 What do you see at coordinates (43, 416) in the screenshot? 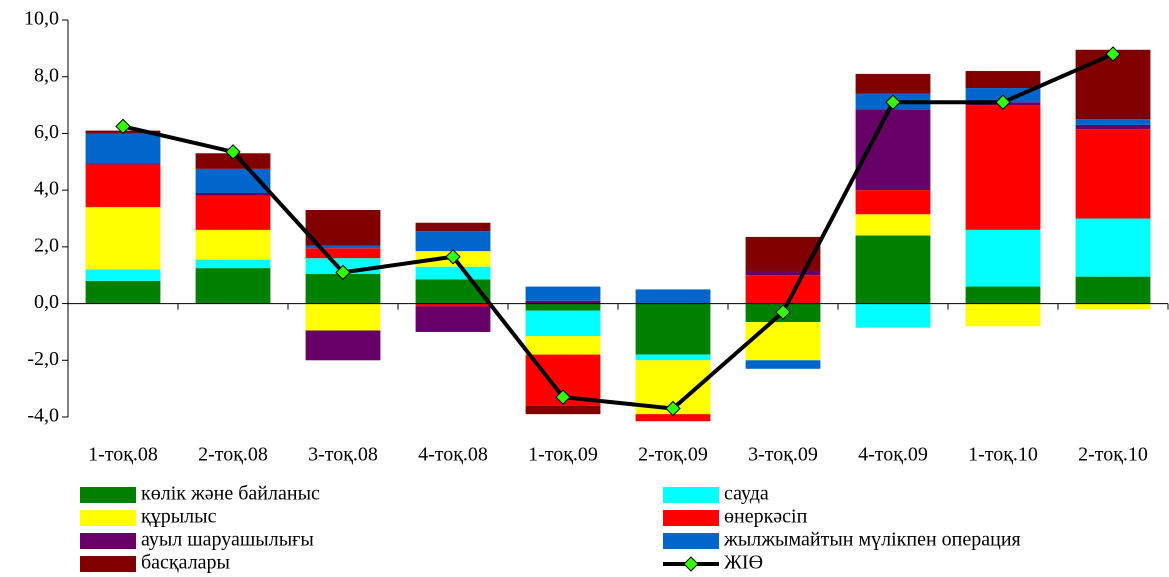
I see `y-tick-label: -4,0` at bounding box center [43, 416].